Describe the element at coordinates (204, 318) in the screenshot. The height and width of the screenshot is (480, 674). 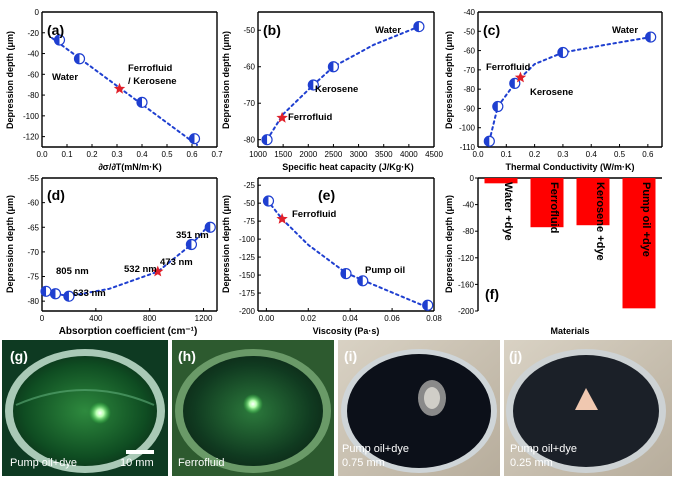
I see `x-tick-label: 1200` at that location.